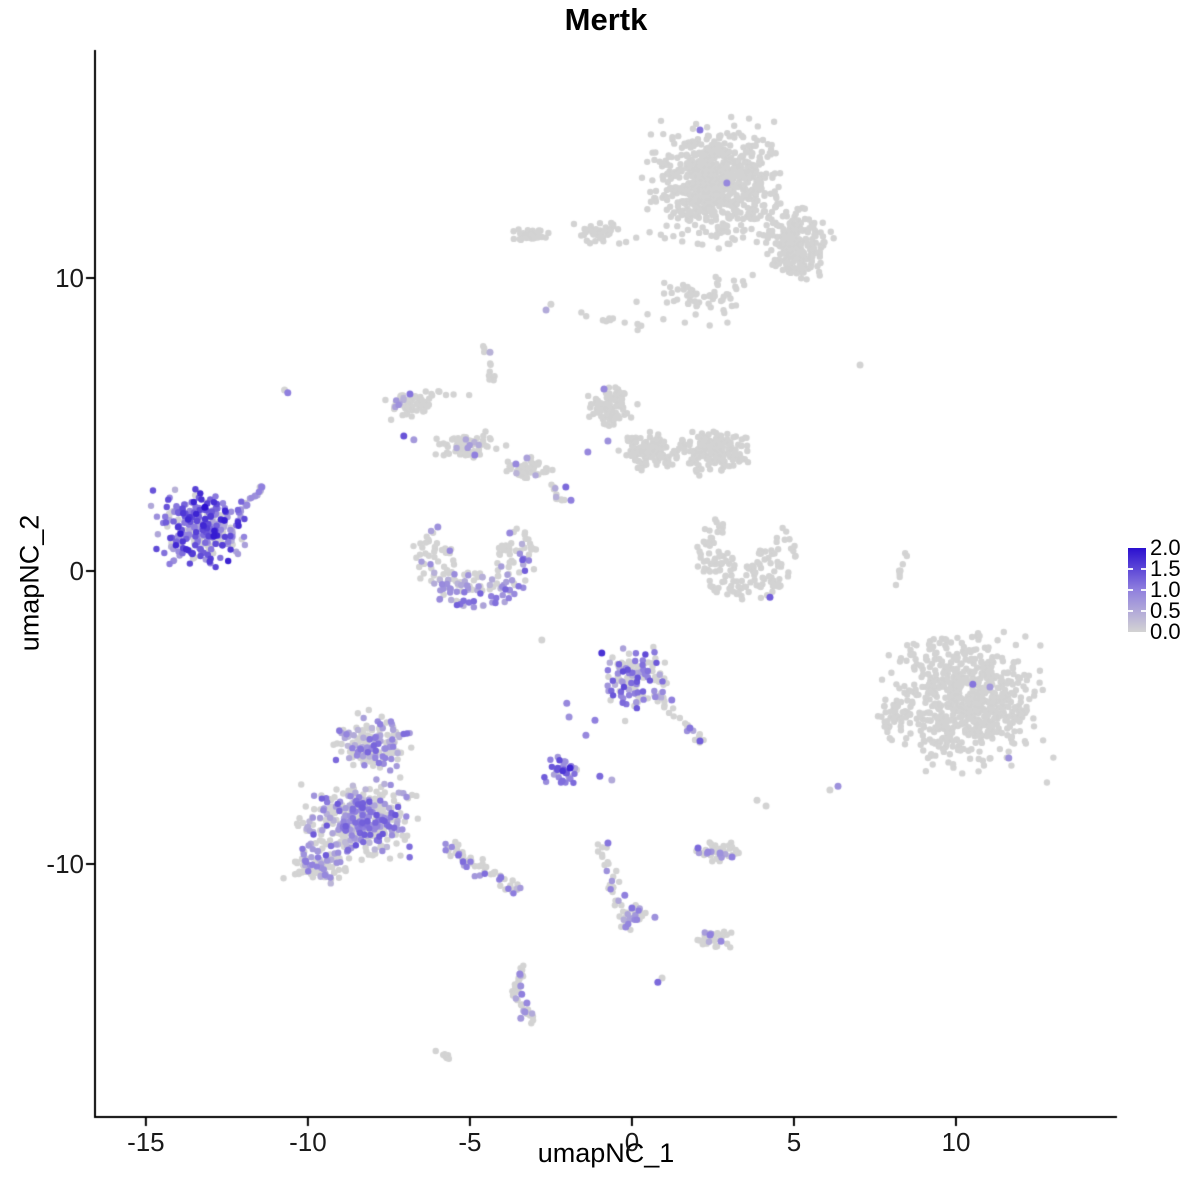 The height and width of the screenshot is (1200, 1200). I want to click on x-axis-tick-label: -10, so click(308, 1142).